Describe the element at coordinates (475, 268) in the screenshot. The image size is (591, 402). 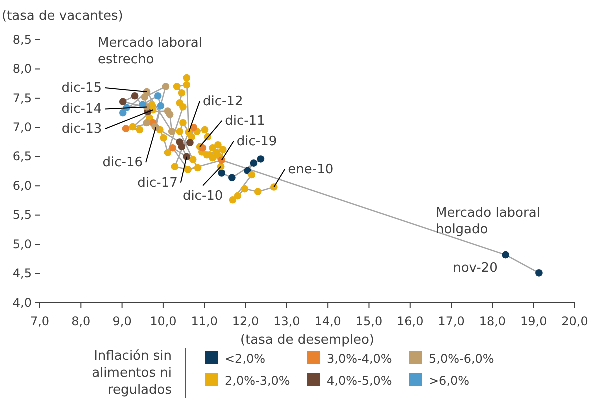
I see `annotation: nov-20` at that location.